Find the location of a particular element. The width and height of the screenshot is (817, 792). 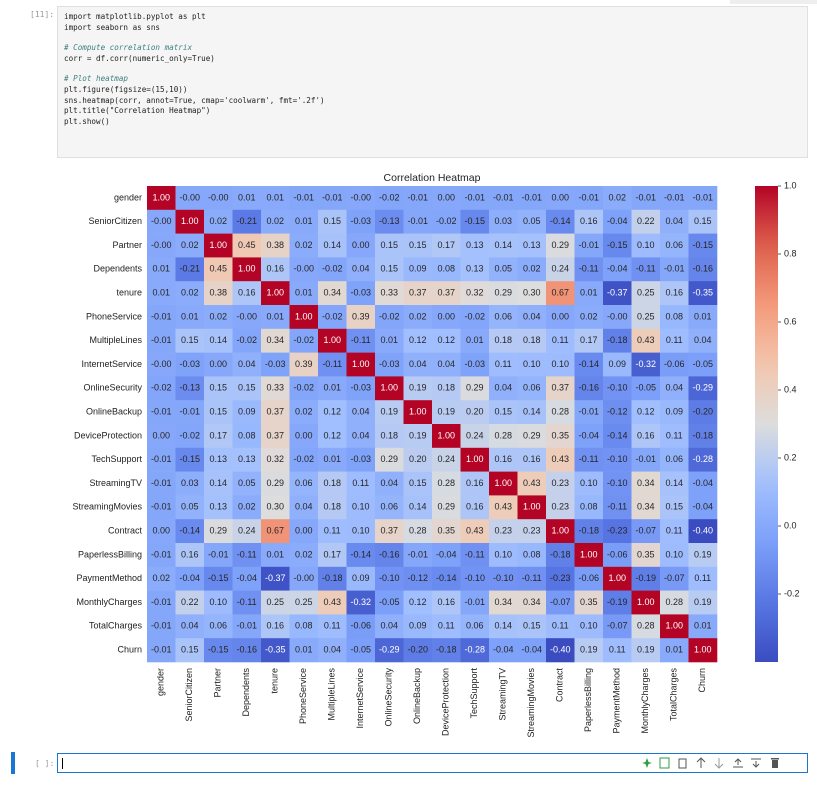

cell-value-label: 0.29 is located at coordinates (503, 292).